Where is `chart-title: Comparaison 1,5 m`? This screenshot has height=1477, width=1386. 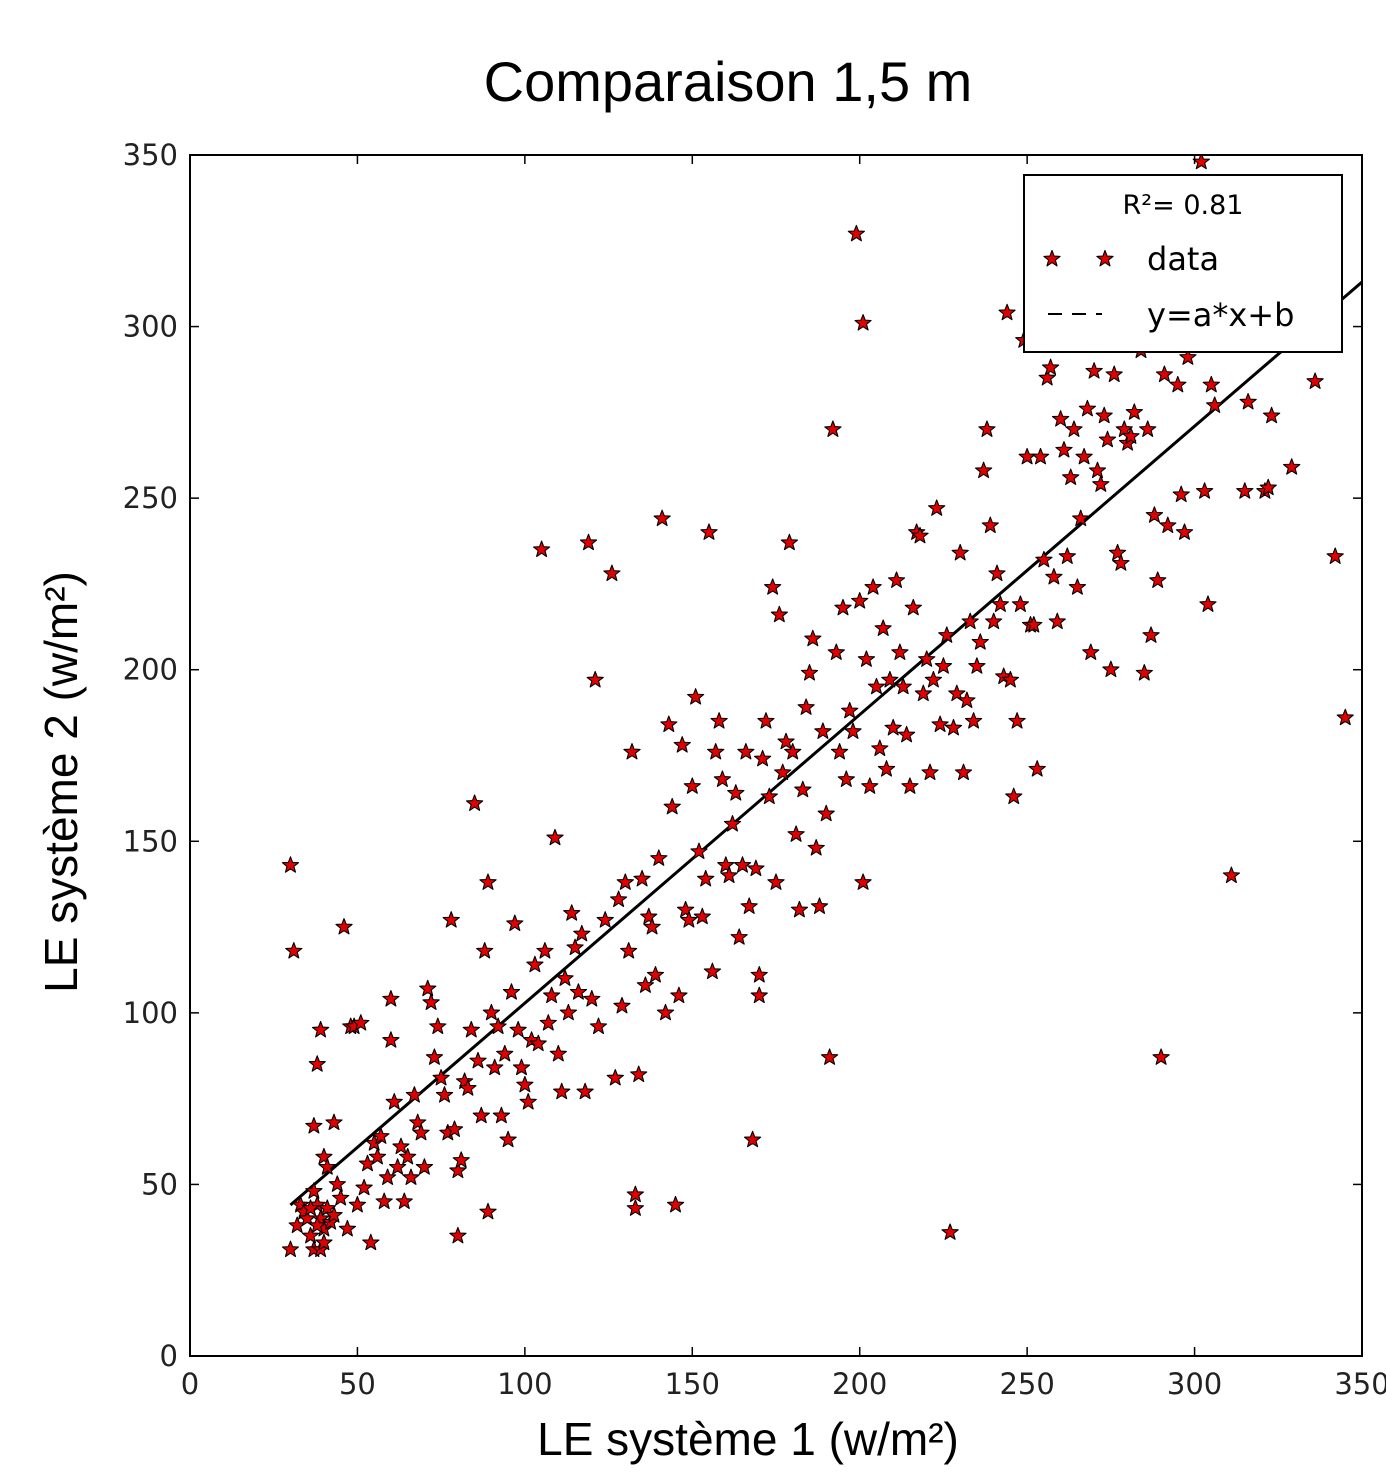 chart-title: Comparaison 1,5 m is located at coordinates (728, 81).